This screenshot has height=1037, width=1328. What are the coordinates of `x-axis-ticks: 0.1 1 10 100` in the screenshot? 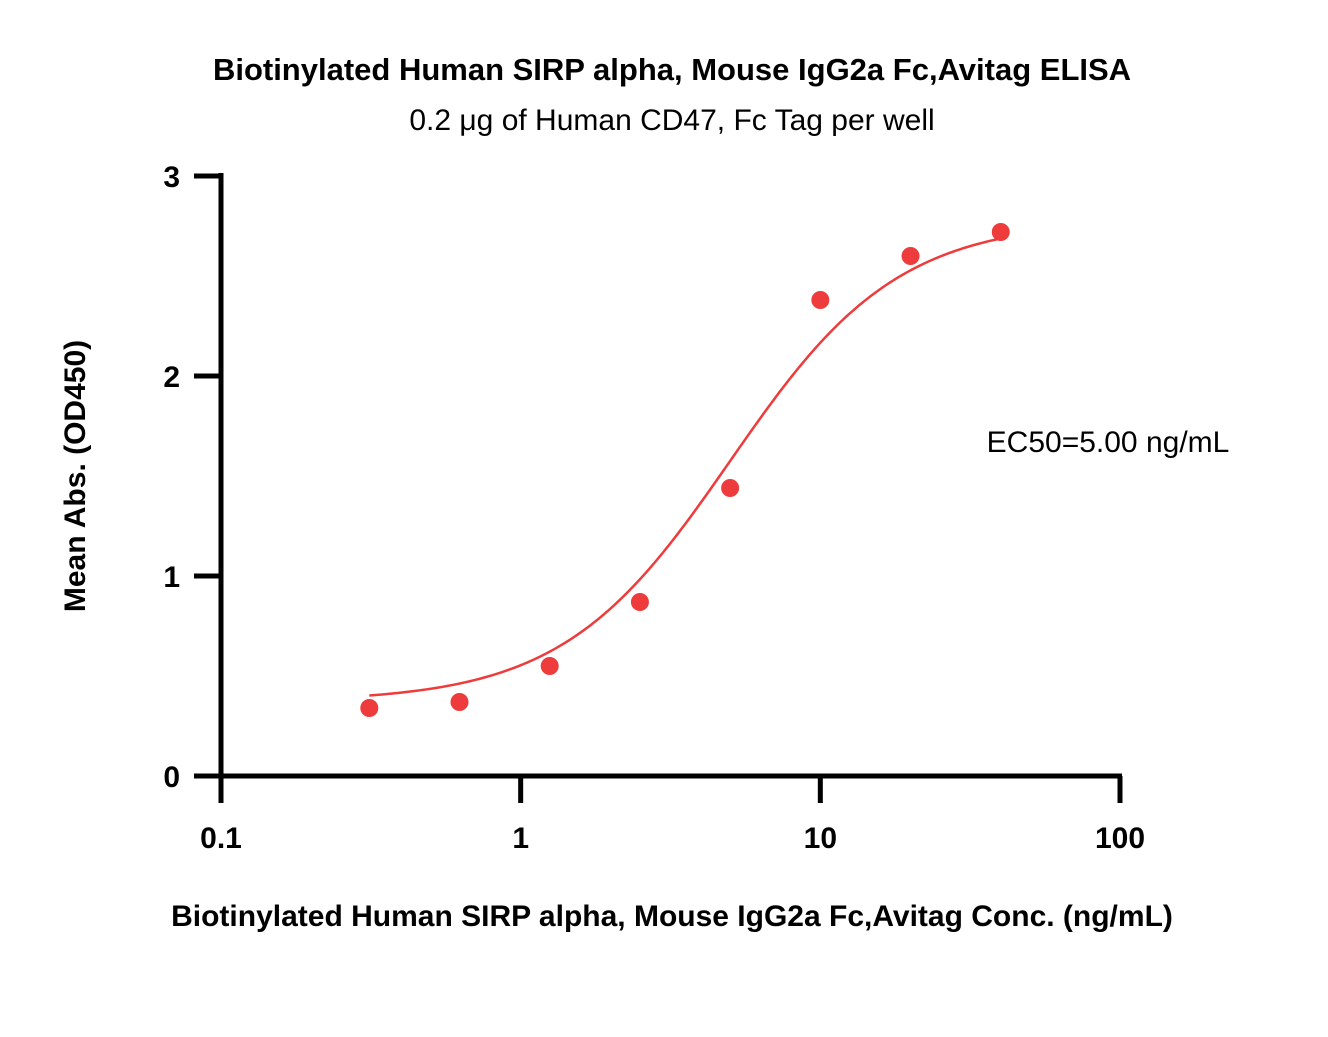 It's located at (672, 815).